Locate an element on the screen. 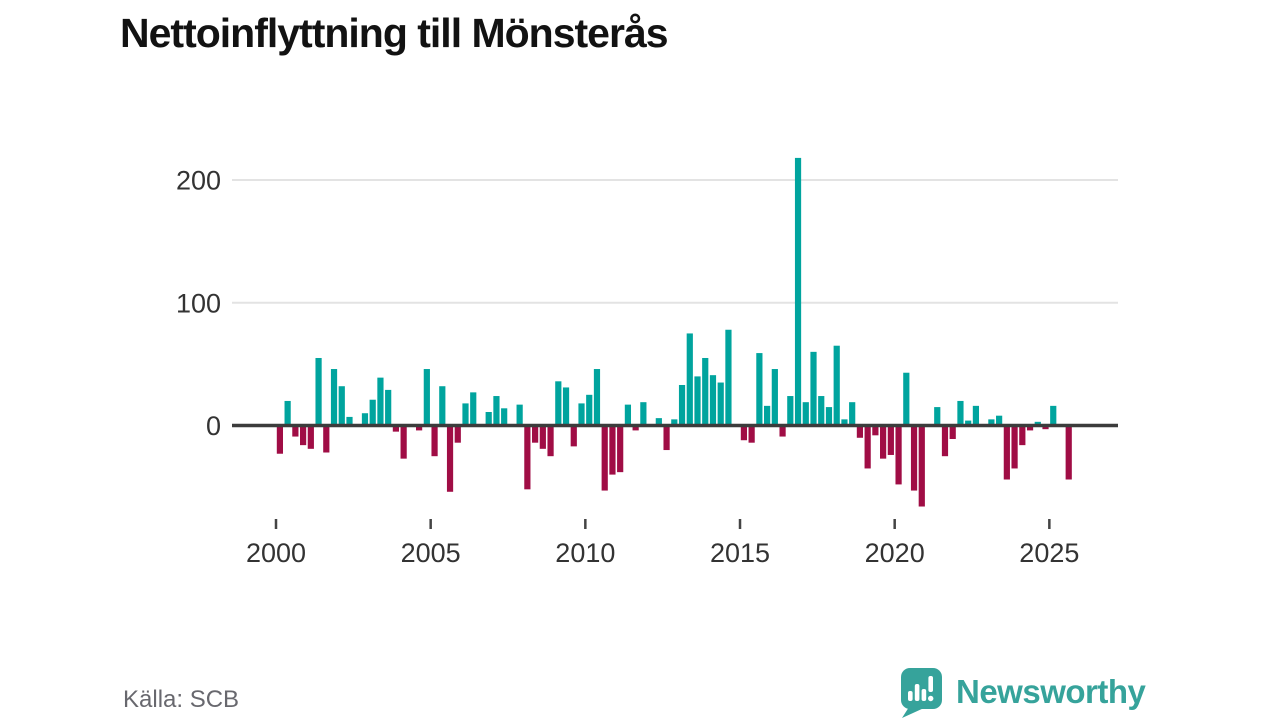 The image size is (1280, 720). y-tick-label: 200 is located at coordinates (198, 181).